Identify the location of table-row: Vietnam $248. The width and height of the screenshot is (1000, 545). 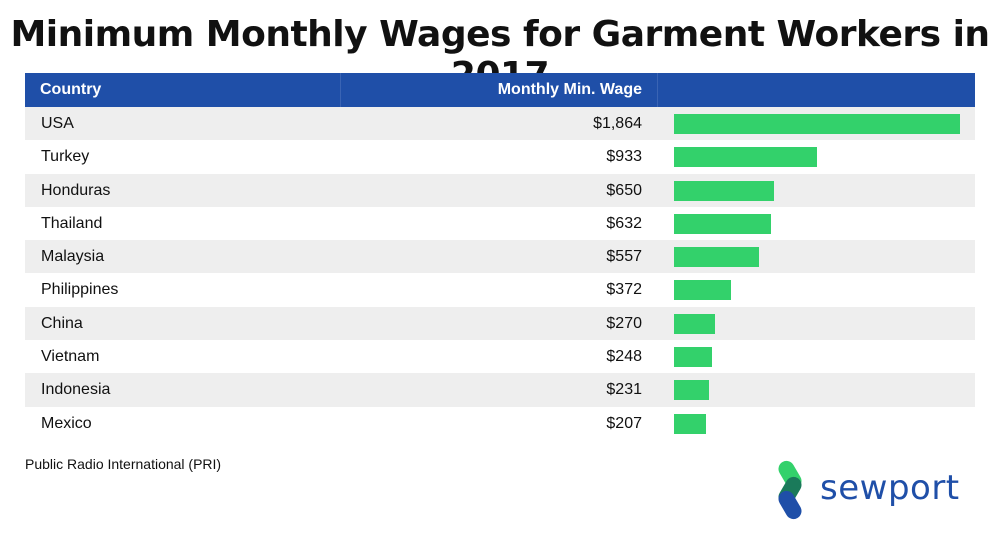
(500, 356).